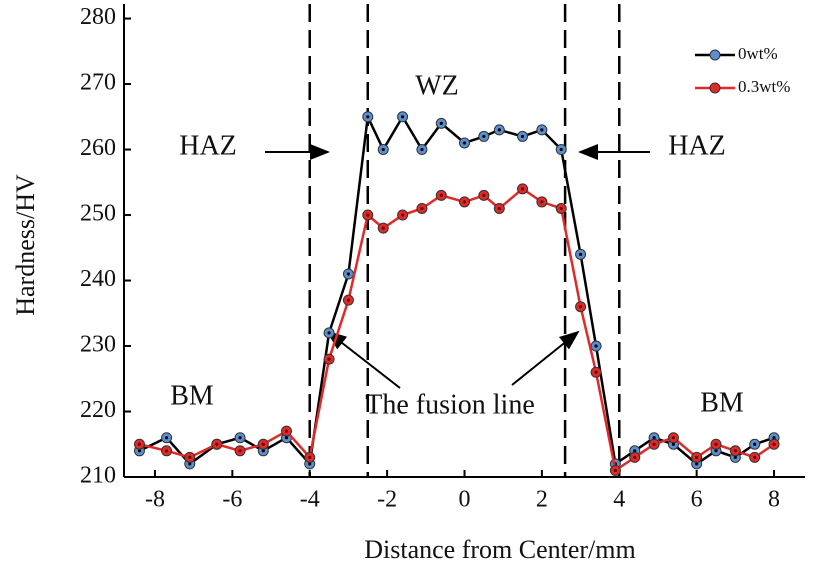 The width and height of the screenshot is (824, 580). What do you see at coordinates (98, 148) in the screenshot?
I see `y-tick-label: 260` at bounding box center [98, 148].